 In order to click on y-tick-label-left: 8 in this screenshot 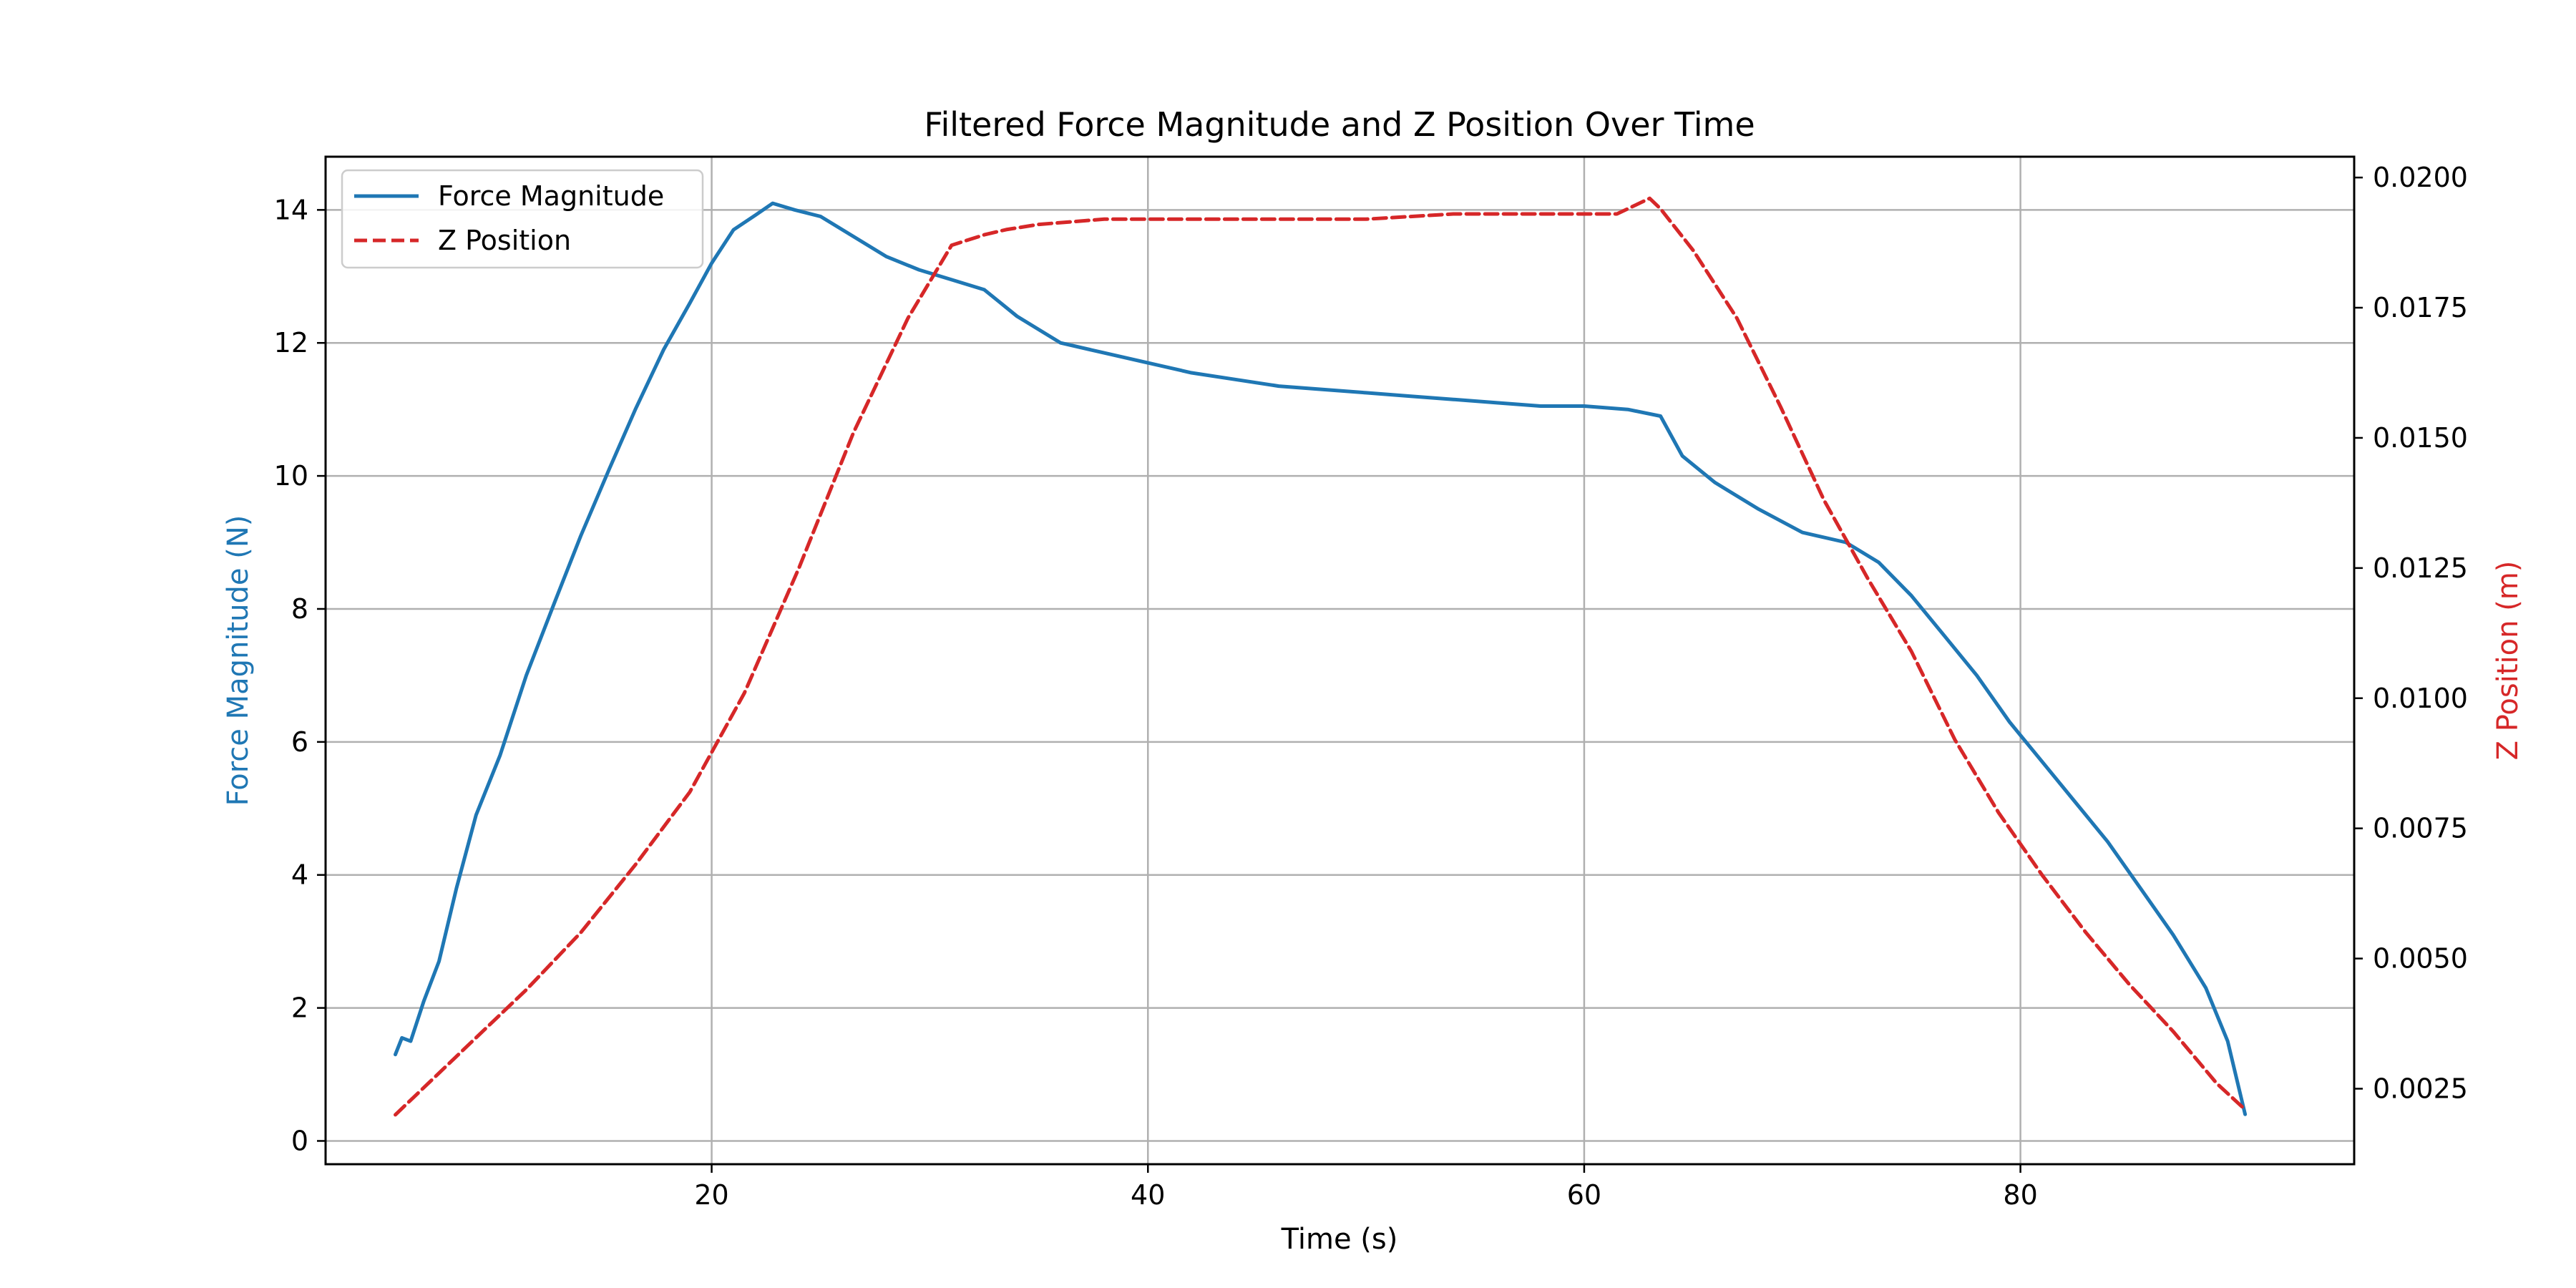, I will do `click(299, 609)`.